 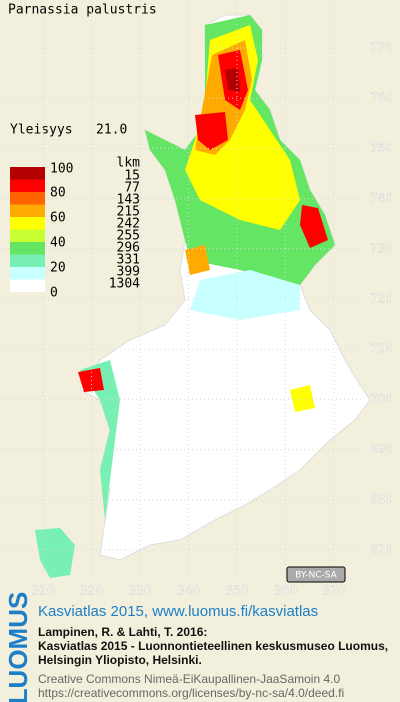 I want to click on y-label: 670, so click(x=381, y=550).